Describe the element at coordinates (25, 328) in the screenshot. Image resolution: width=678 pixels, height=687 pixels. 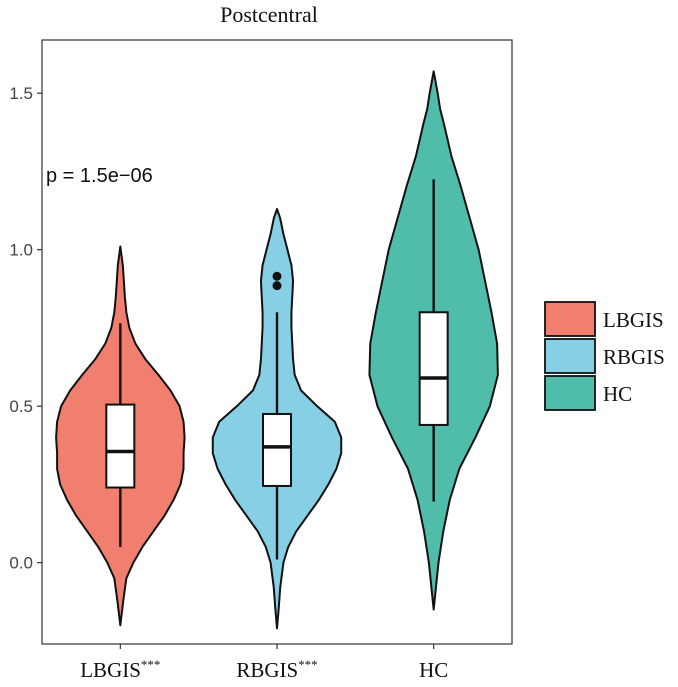
I see `y-axis: 0.0 0.5 1.0 1.5` at that location.